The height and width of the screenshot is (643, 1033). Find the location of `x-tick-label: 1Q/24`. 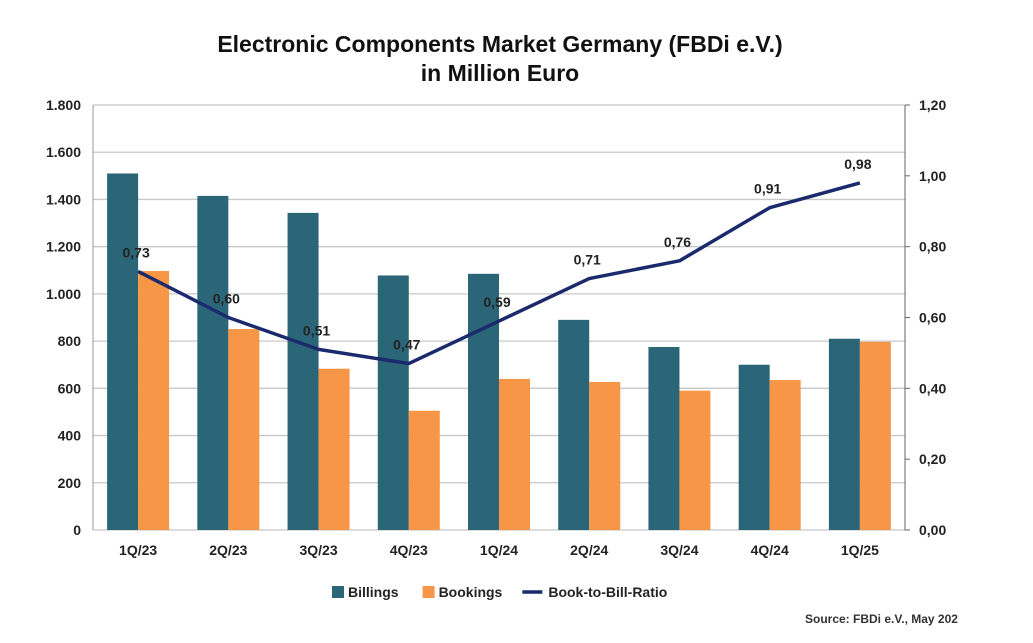

x-tick-label: 1Q/24 is located at coordinates (499, 550).